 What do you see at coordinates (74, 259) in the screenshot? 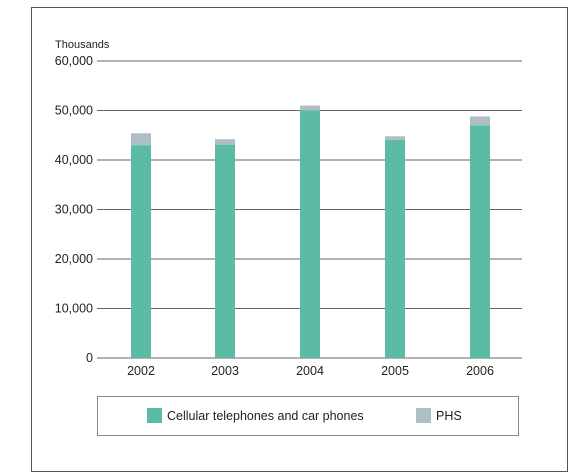
I see `y-tick-label: 20,000` at bounding box center [74, 259].